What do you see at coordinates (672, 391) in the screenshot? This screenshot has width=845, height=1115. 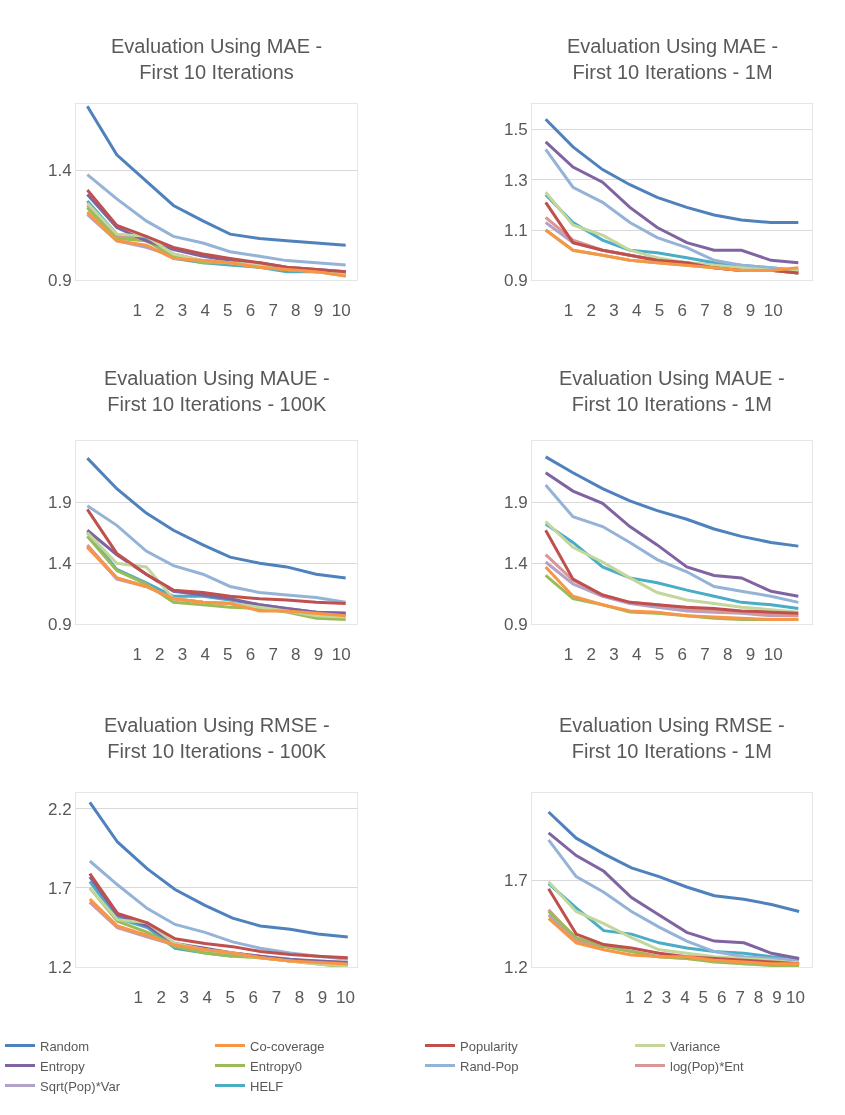 I see `chart-title: Evaluation Using MAUE - First 10 Iterations - 1M` at bounding box center [672, 391].